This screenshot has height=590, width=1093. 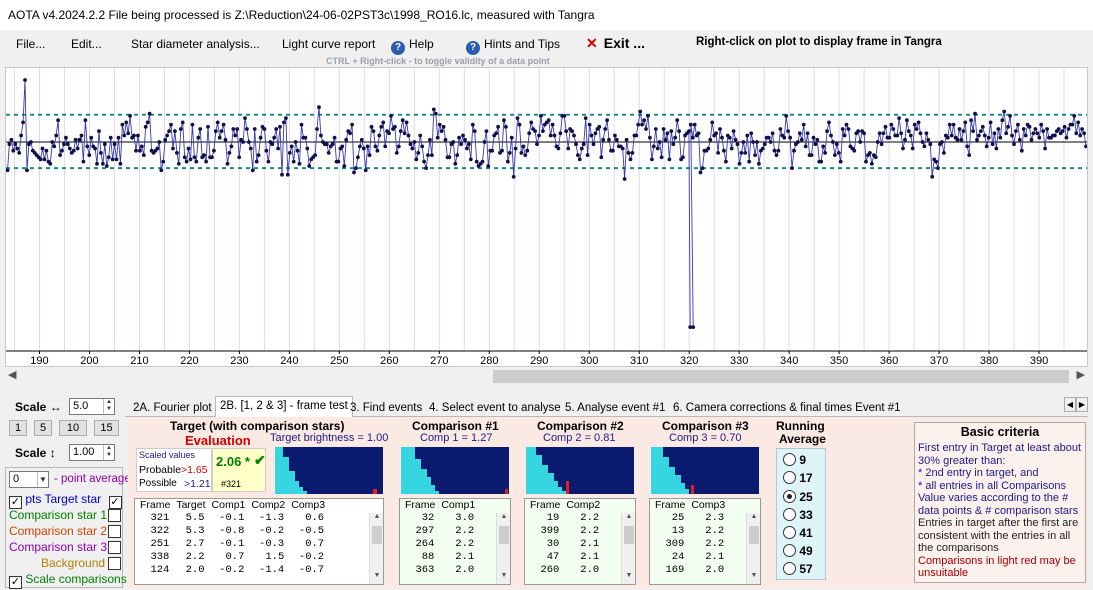 I want to click on table-row: 32 3.0, so click(x=440, y=517).